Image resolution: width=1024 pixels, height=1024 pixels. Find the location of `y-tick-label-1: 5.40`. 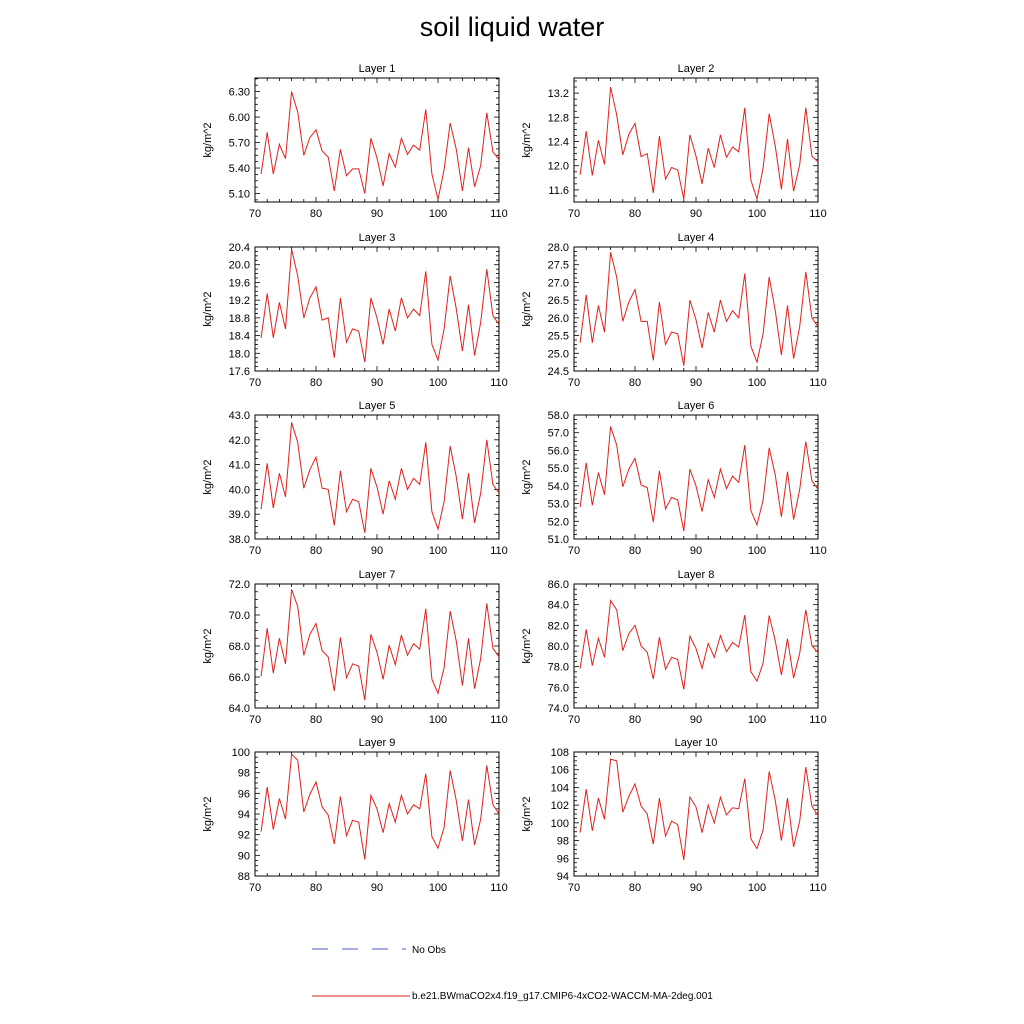

y-tick-label-1: 5.40 is located at coordinates (239, 169).